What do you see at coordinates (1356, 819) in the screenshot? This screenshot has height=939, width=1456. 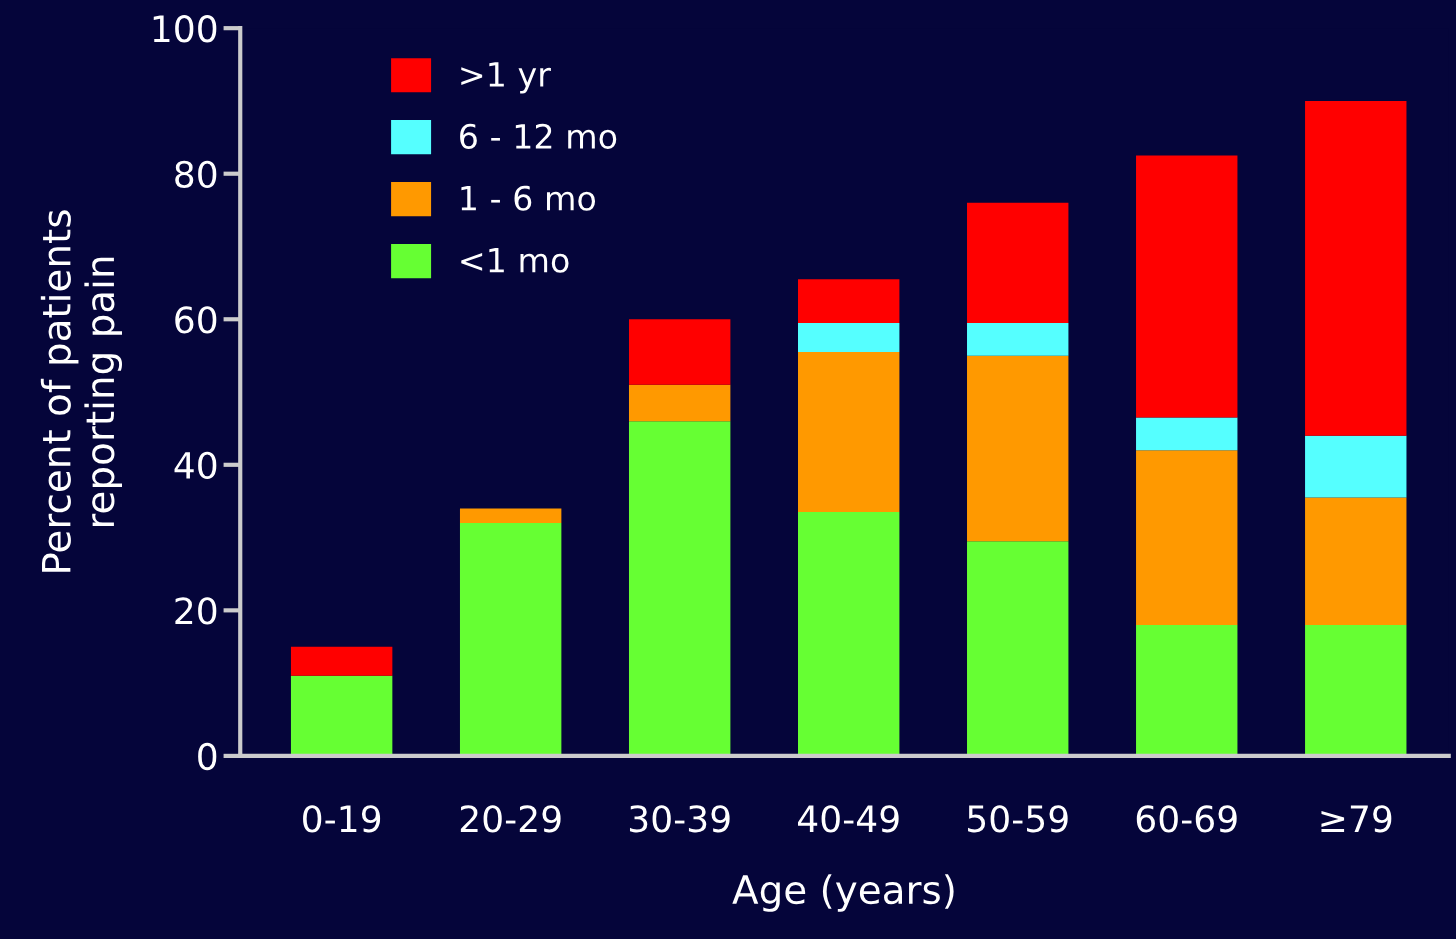 I see `x-tick-label: ≥79` at bounding box center [1356, 819].